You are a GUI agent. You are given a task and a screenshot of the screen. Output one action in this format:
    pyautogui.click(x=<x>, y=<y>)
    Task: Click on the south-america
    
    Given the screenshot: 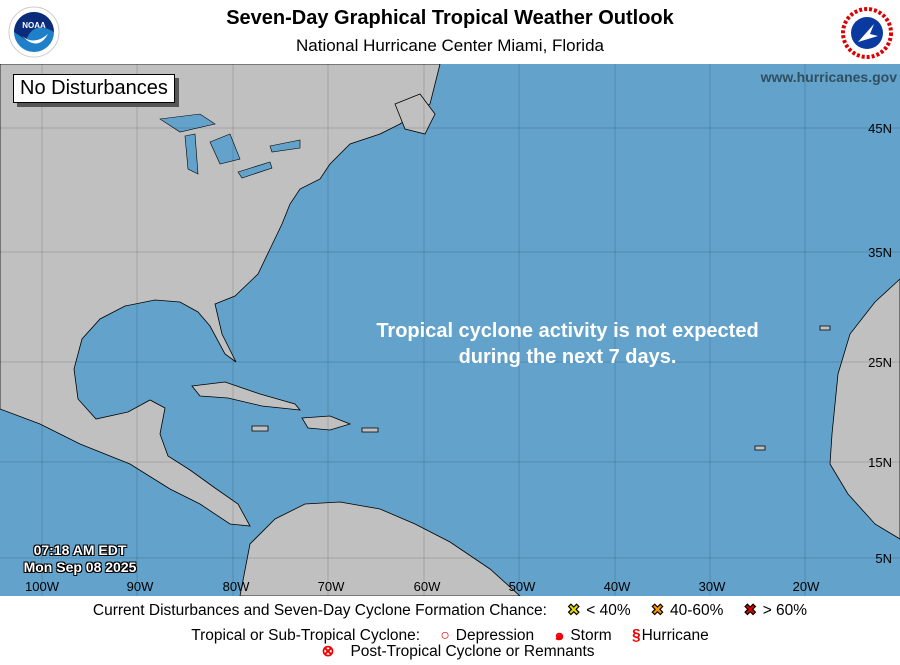 What is the action you would take?
    pyautogui.click(x=380, y=548)
    